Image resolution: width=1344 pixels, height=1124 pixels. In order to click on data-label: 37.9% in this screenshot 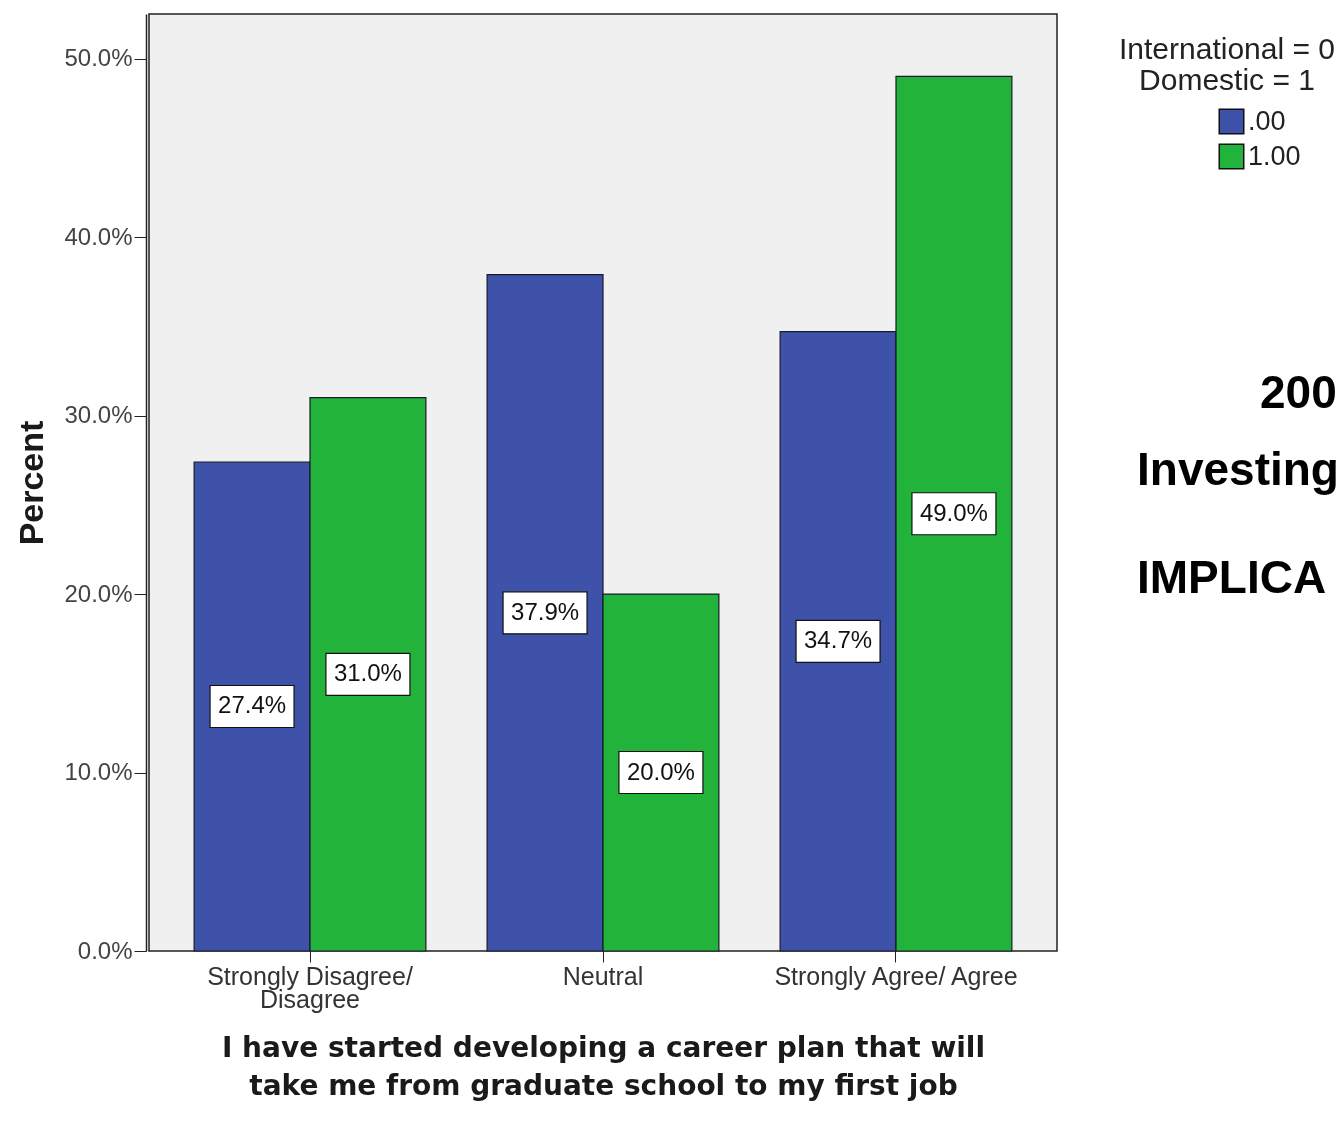, I will do `click(545, 611)`.